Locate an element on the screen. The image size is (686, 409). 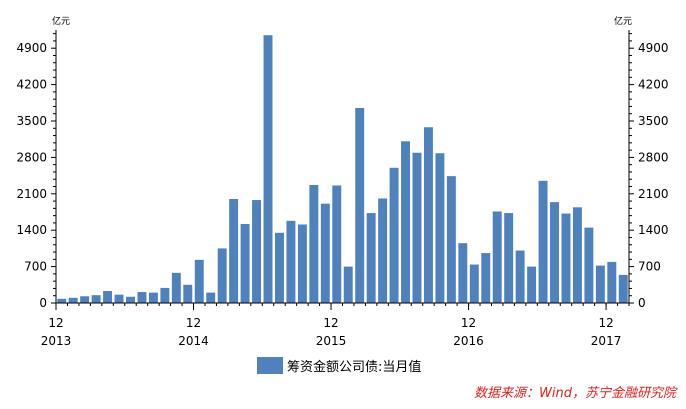
source-note: 数据来源：Wind，苏宁金融研究院 is located at coordinates (575, 393).